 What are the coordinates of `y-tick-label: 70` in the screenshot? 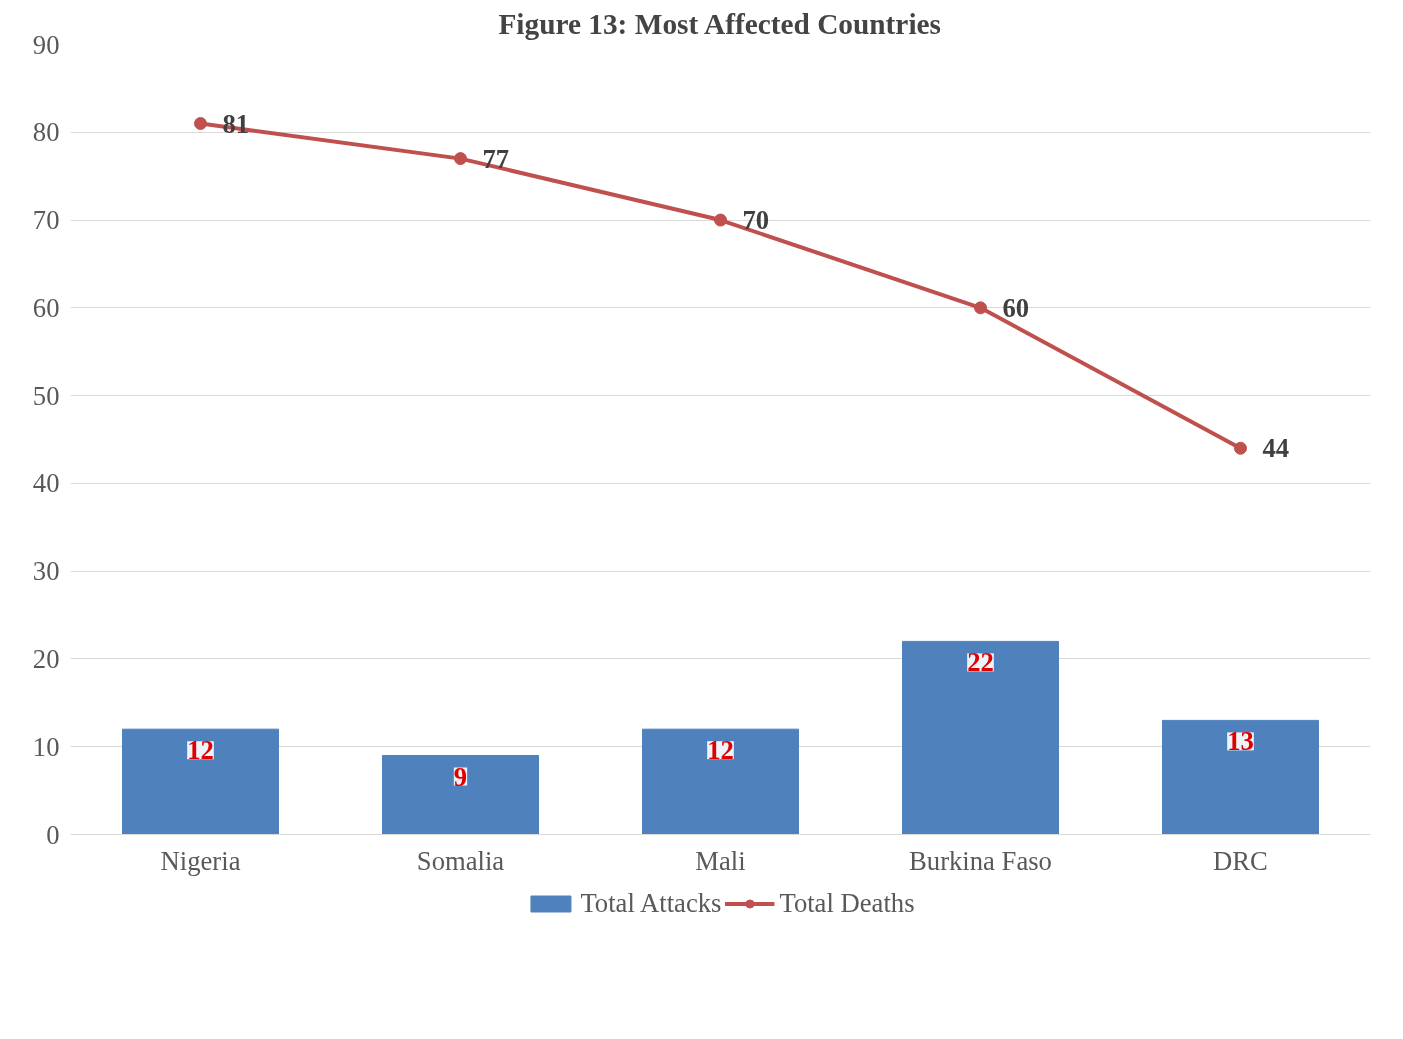 It's located at (46, 220).